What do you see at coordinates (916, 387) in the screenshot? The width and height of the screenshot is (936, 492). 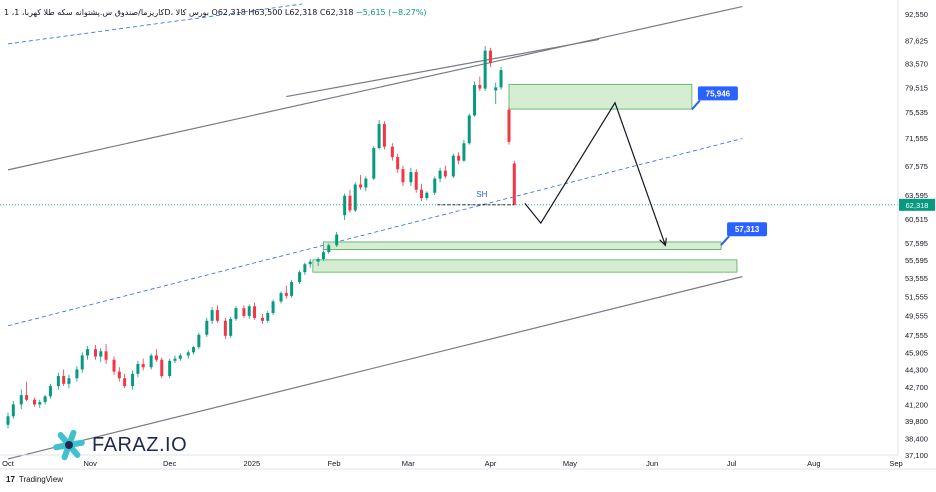 I see `y-tick-label: 42,700` at bounding box center [916, 387].